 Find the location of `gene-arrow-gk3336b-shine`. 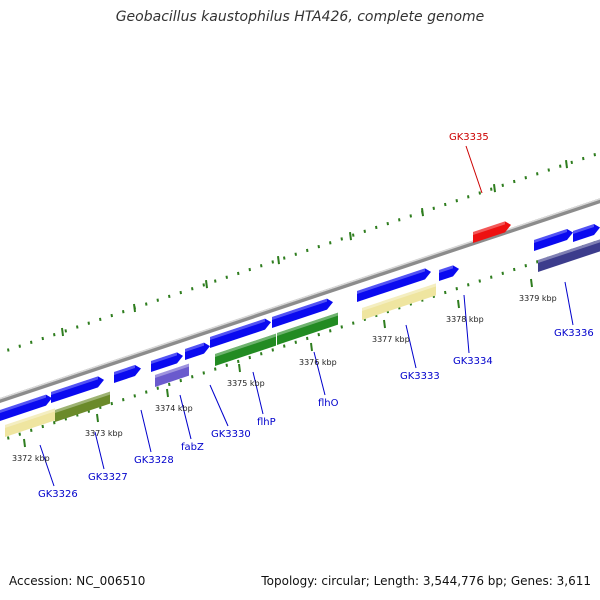

gene-arrow-gk3336b-shine is located at coordinates (583, 229).